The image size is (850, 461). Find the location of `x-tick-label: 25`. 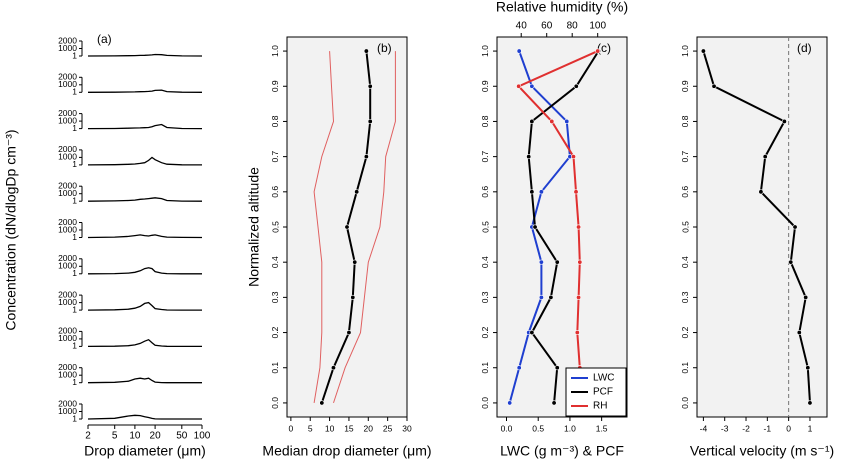

x-tick-label: 25 is located at coordinates (388, 428).